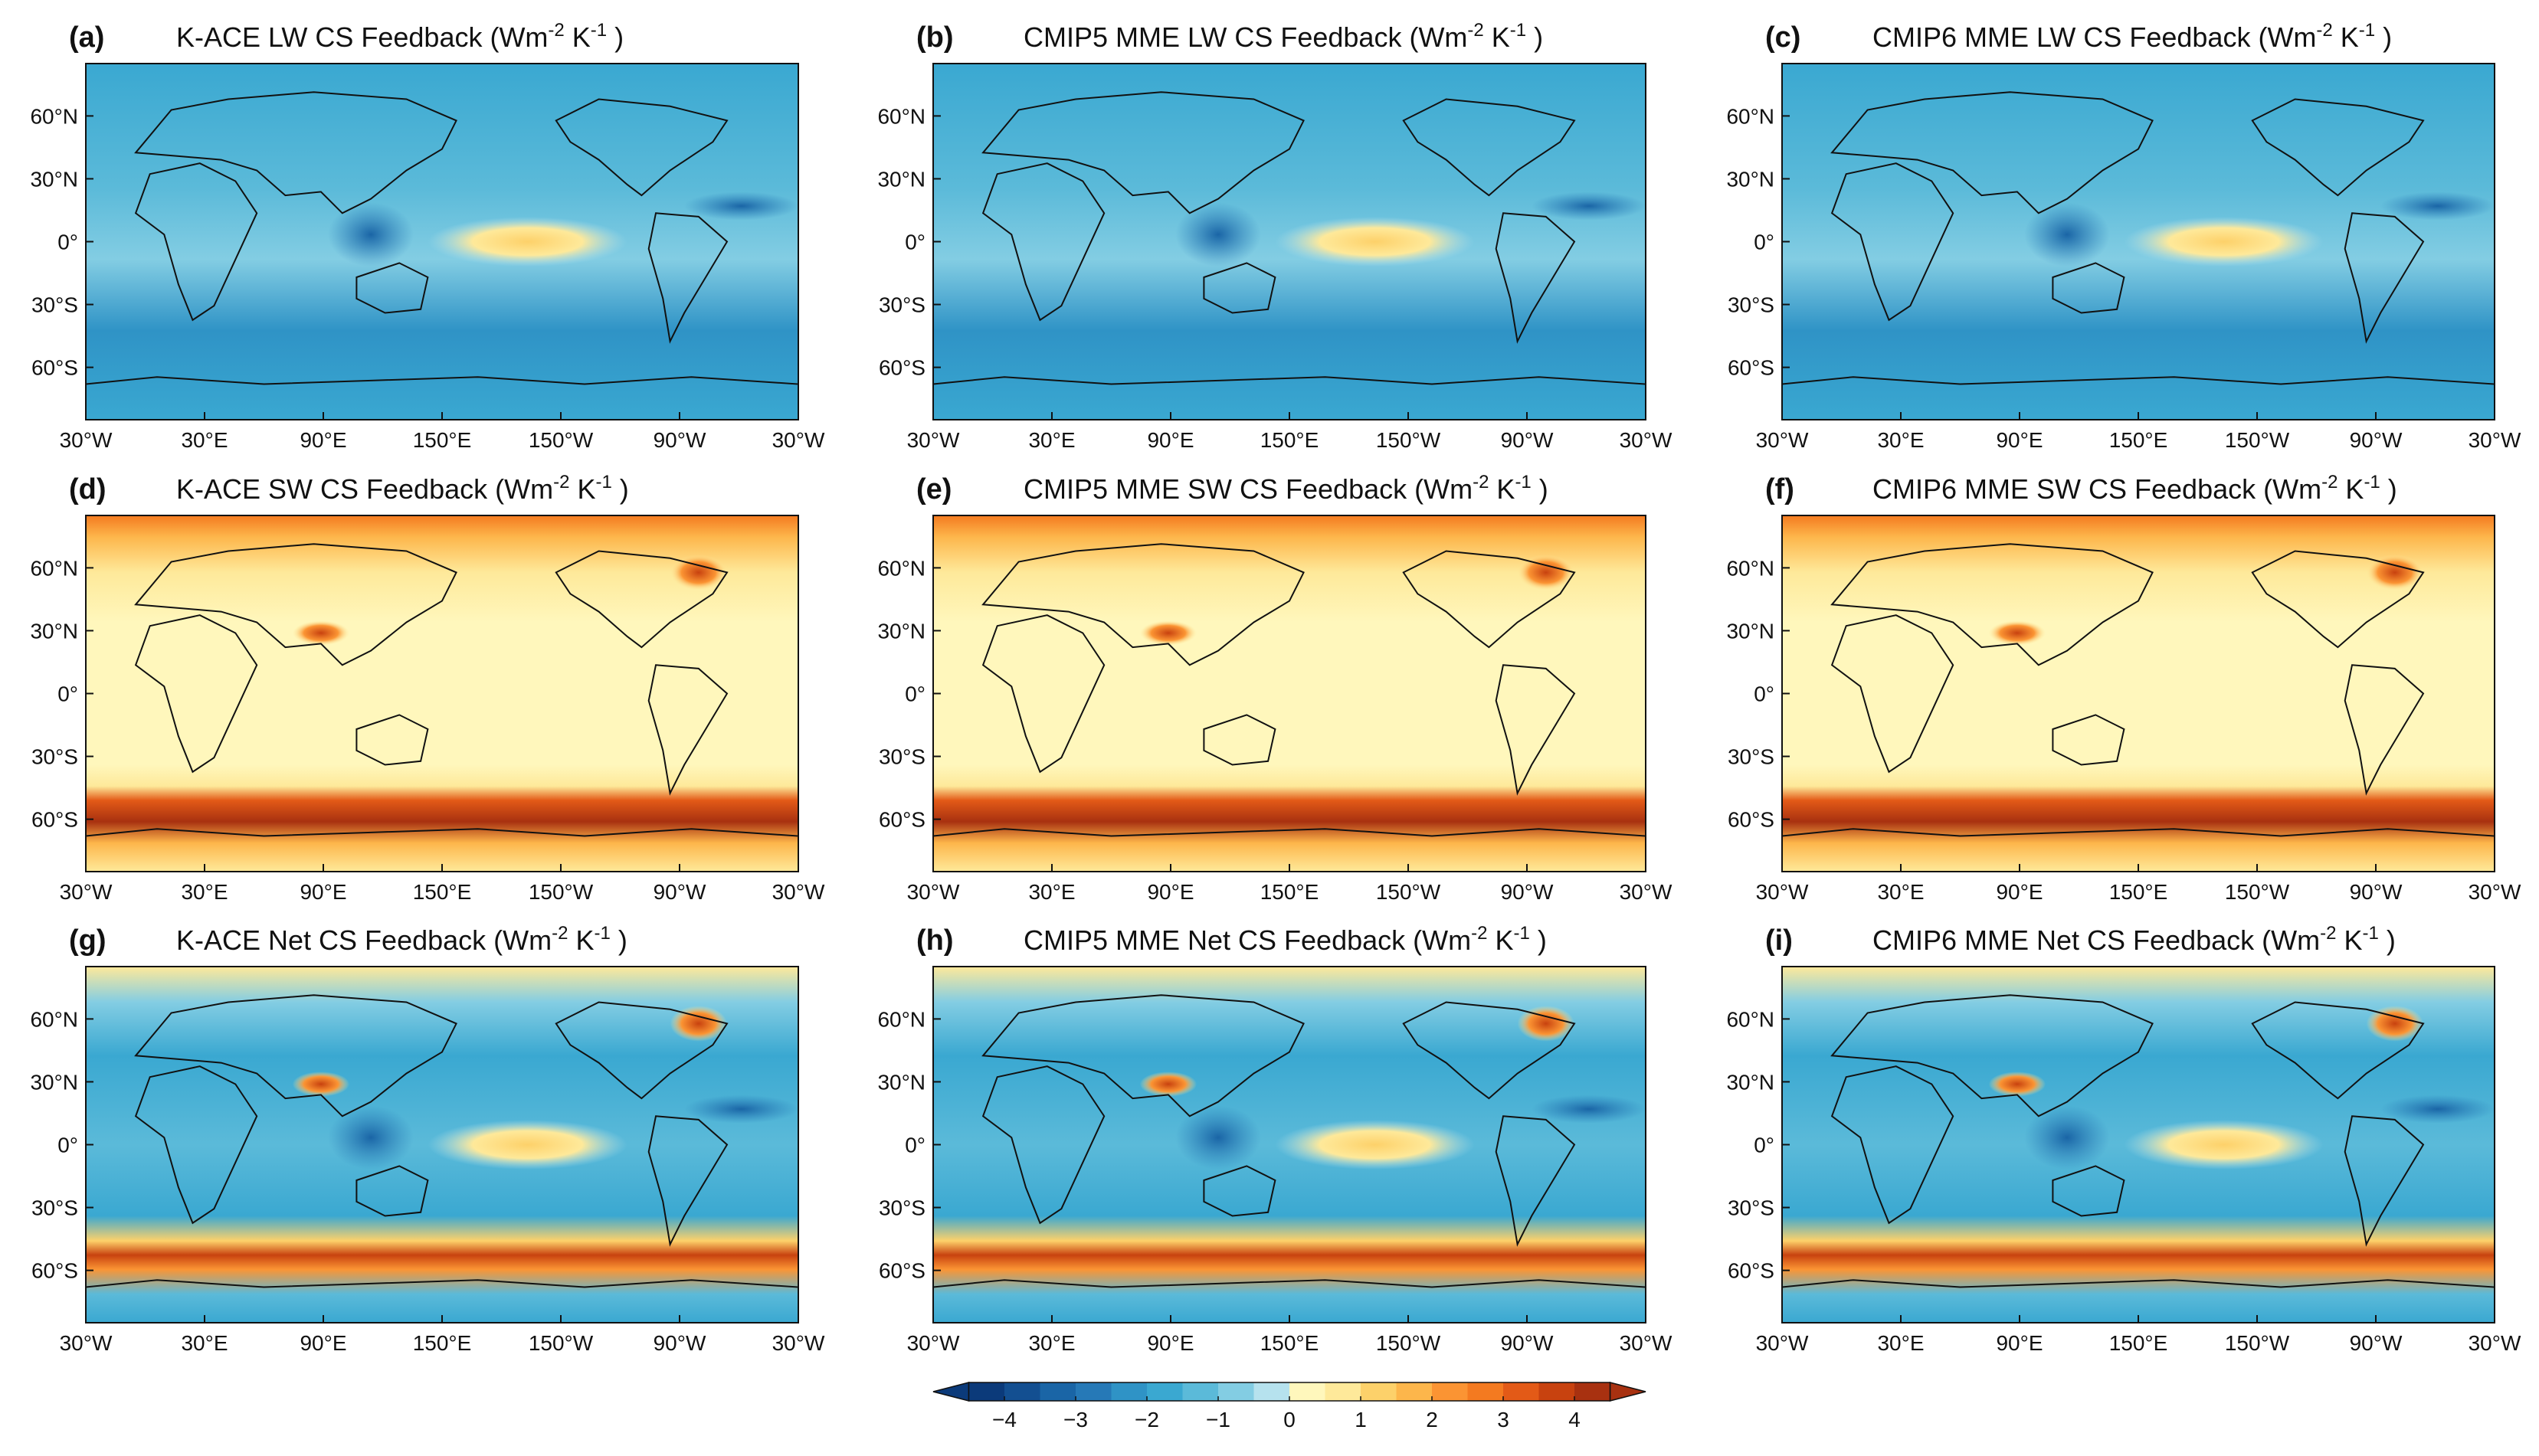  Describe the element at coordinates (935, 941) in the screenshot. I see `panel-label: (h)` at that location.